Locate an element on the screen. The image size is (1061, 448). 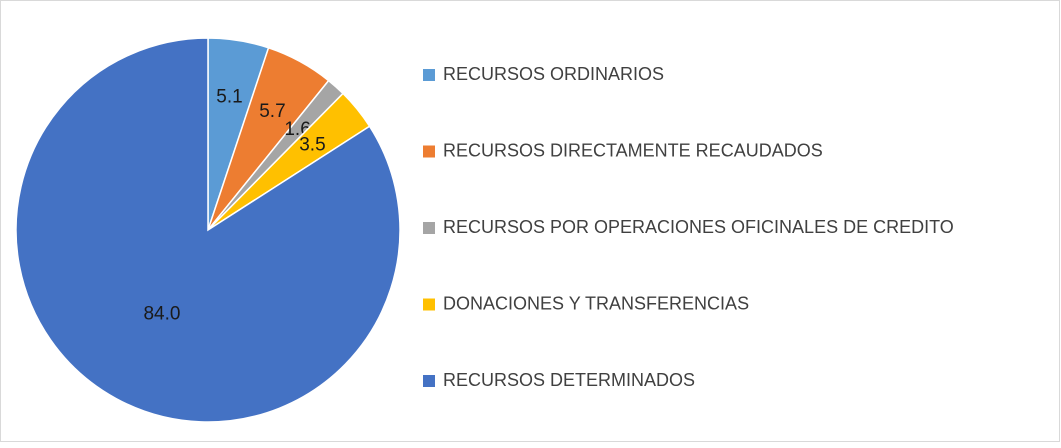
data-label: 84.0 is located at coordinates (161, 313).